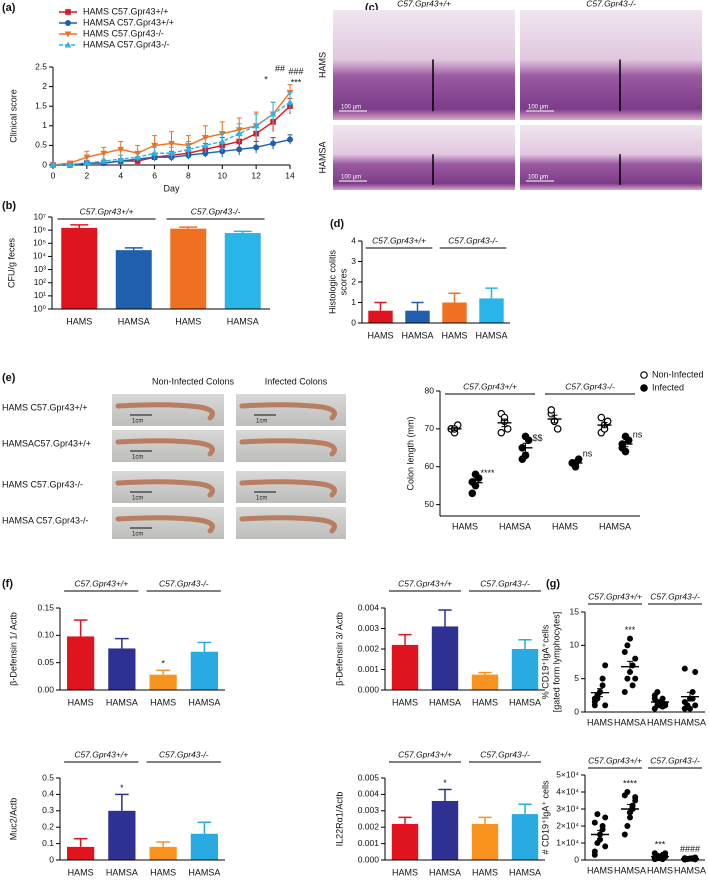  What do you see at coordinates (165, 488) in the screenshot?
I see `colon` at bounding box center [165, 488].